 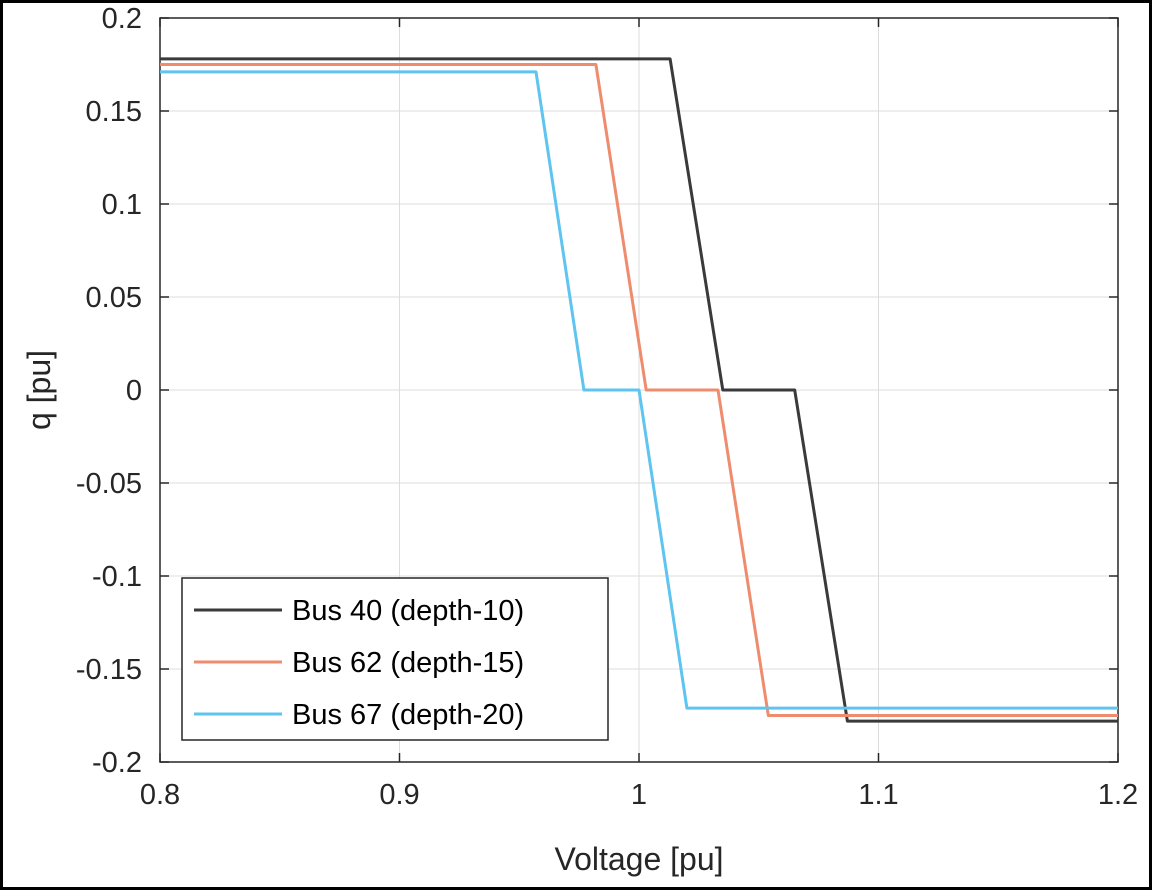 What do you see at coordinates (109, 670) in the screenshot?
I see `y-tick-label: -0.15` at bounding box center [109, 670].